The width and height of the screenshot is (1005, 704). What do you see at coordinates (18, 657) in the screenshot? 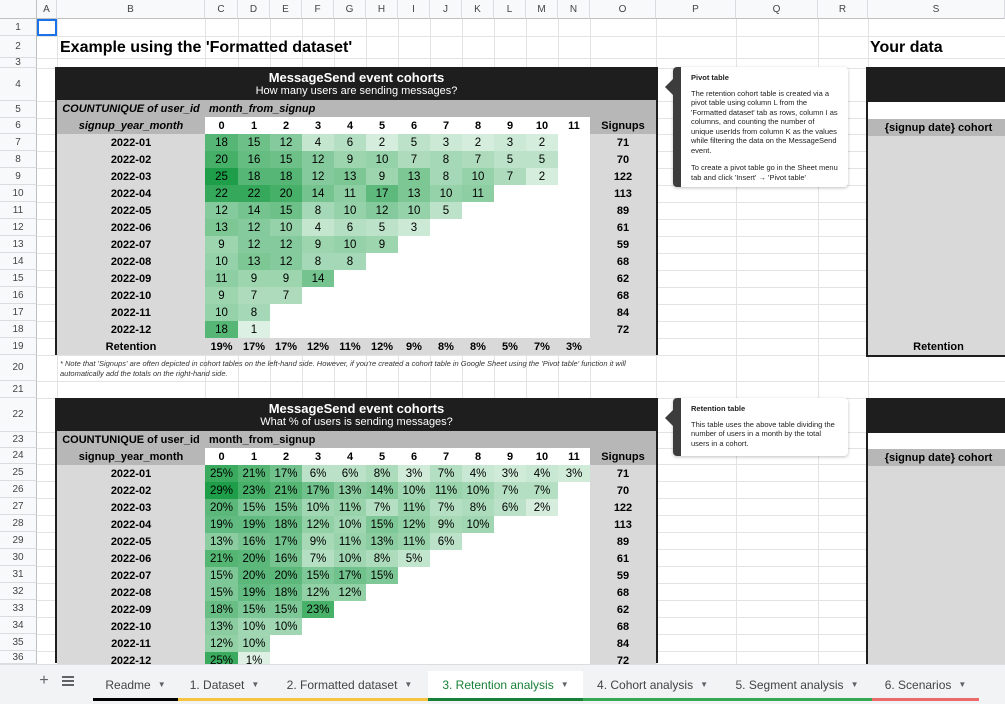
I see `row-header-36: 36` at bounding box center [18, 657].